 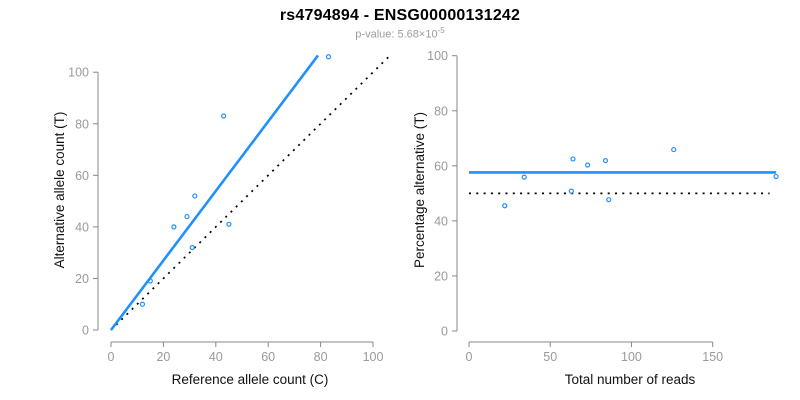 I want to click on x-axis-title: Total number of reads, so click(x=630, y=379).